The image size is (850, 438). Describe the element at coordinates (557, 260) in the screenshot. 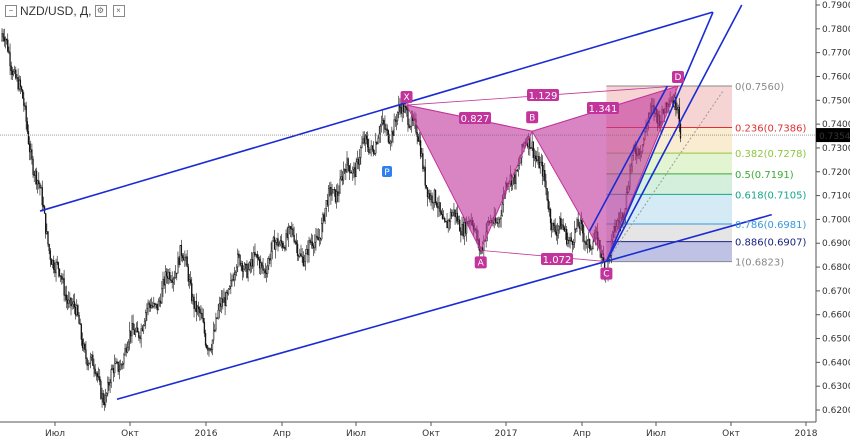

I see `ratio-text: 1.072` at that location.